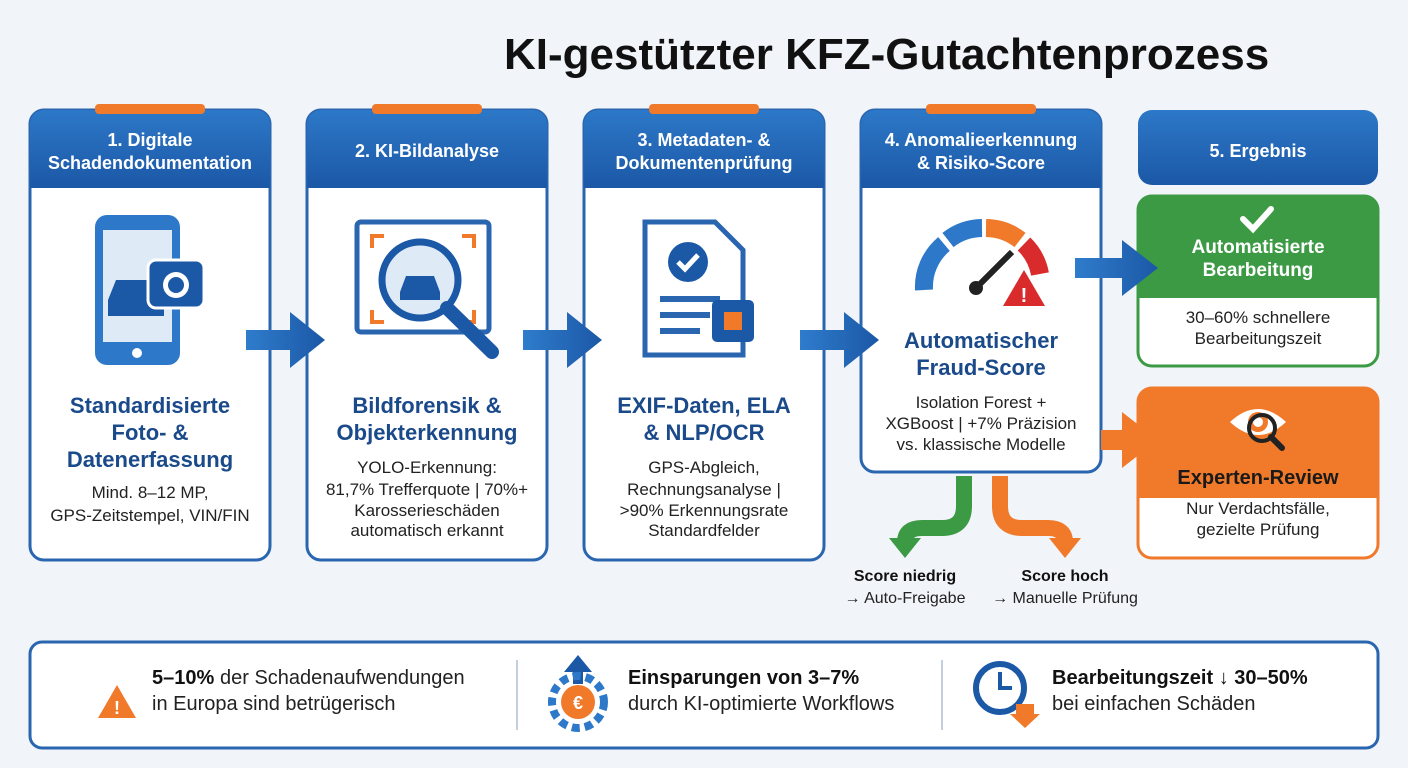  I want to click on gauge-icon: !, so click(981, 263).